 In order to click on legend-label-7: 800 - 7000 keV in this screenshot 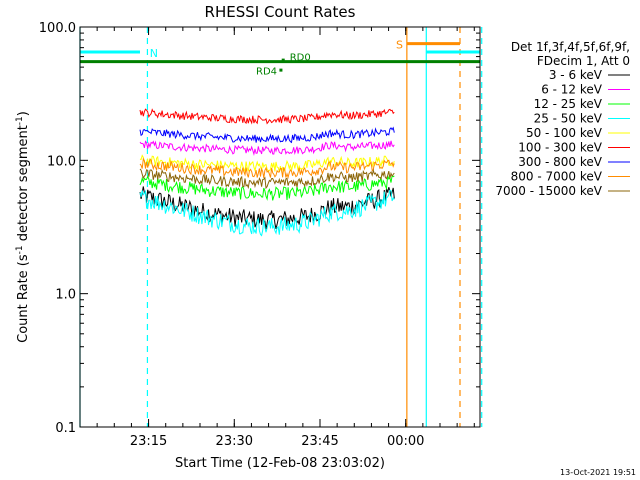, I will do `click(557, 177)`.